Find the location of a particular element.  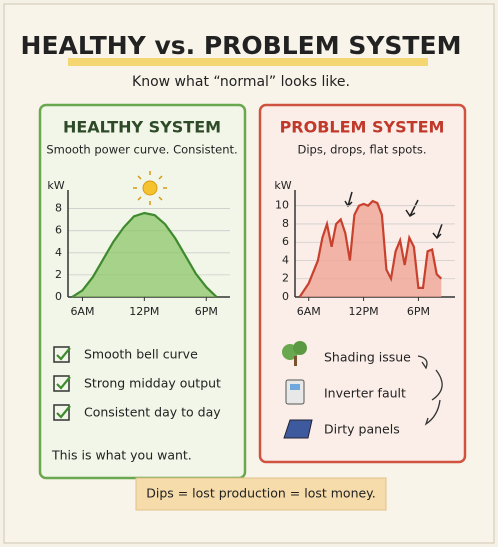

cause-icons is located at coordinates (297, 390).